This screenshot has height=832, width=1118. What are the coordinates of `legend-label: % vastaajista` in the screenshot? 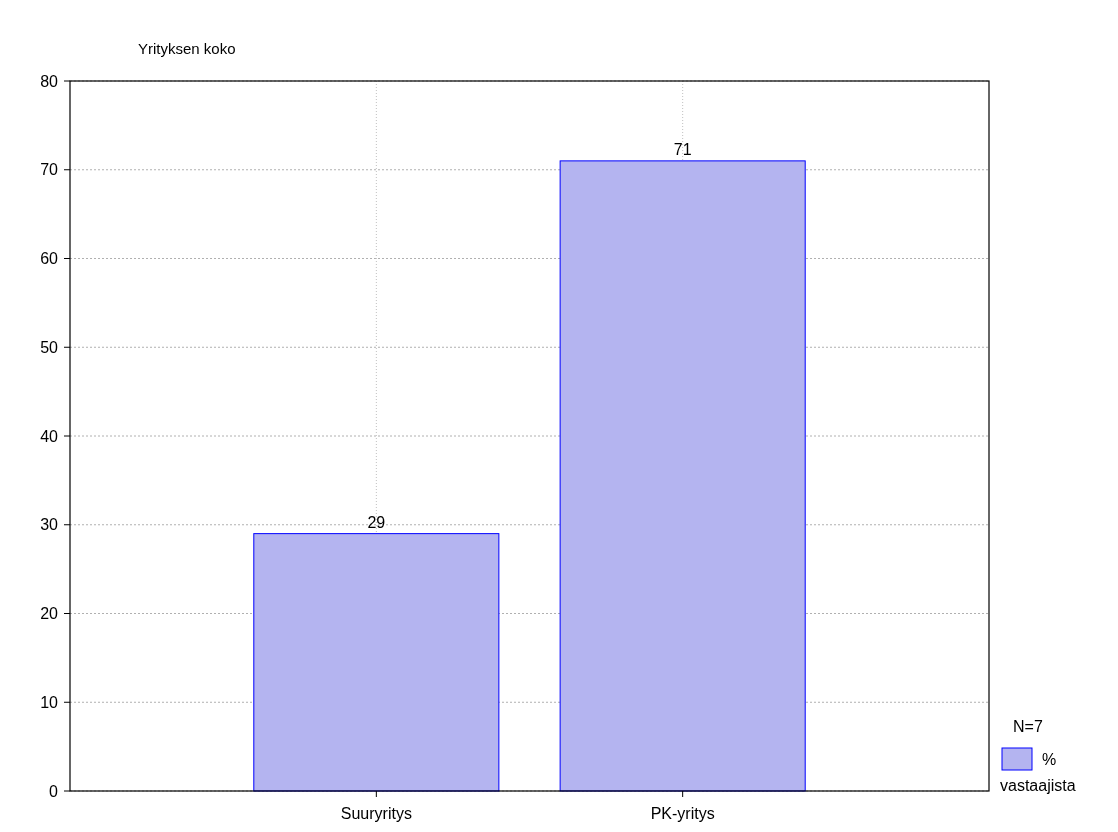 It's located at (1038, 772).